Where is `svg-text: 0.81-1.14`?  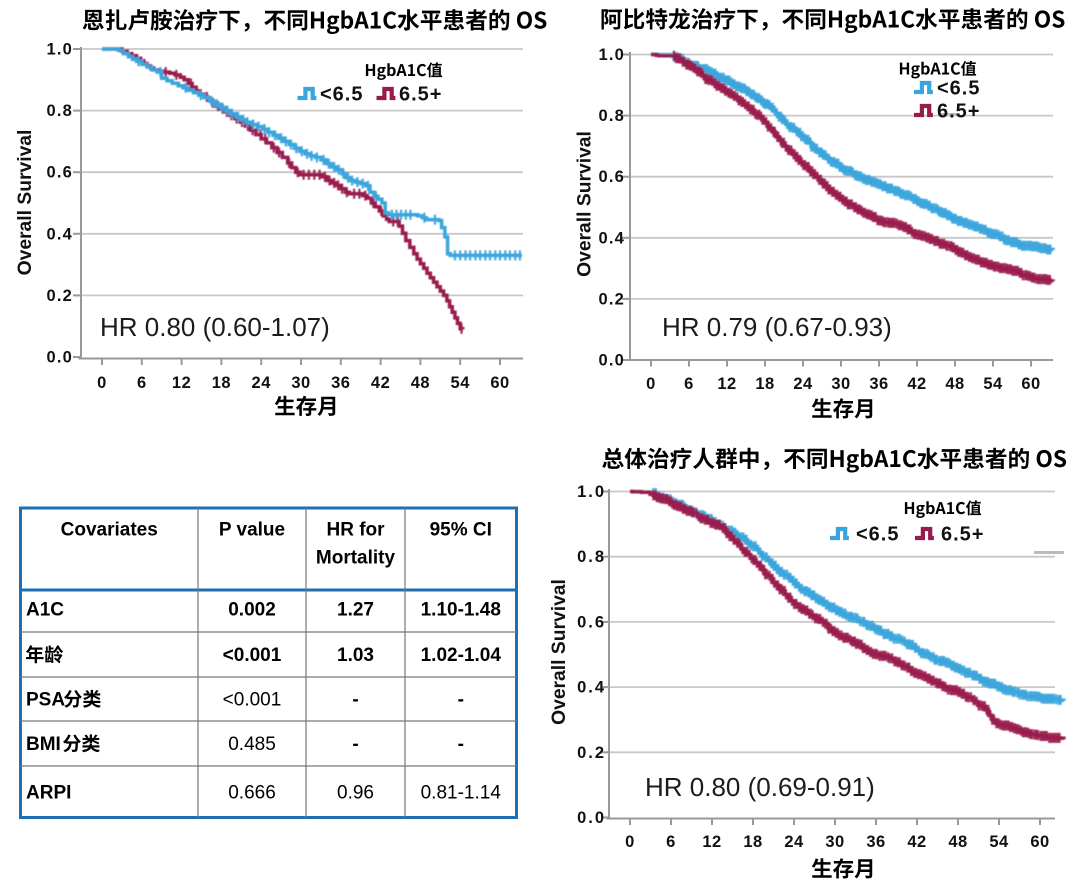
svg-text: 0.81-1.14 is located at coordinates (461, 793).